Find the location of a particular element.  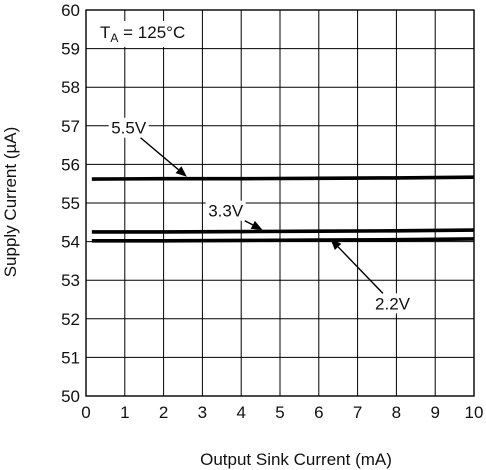

y-tick-label: 59 is located at coordinates (70, 49).